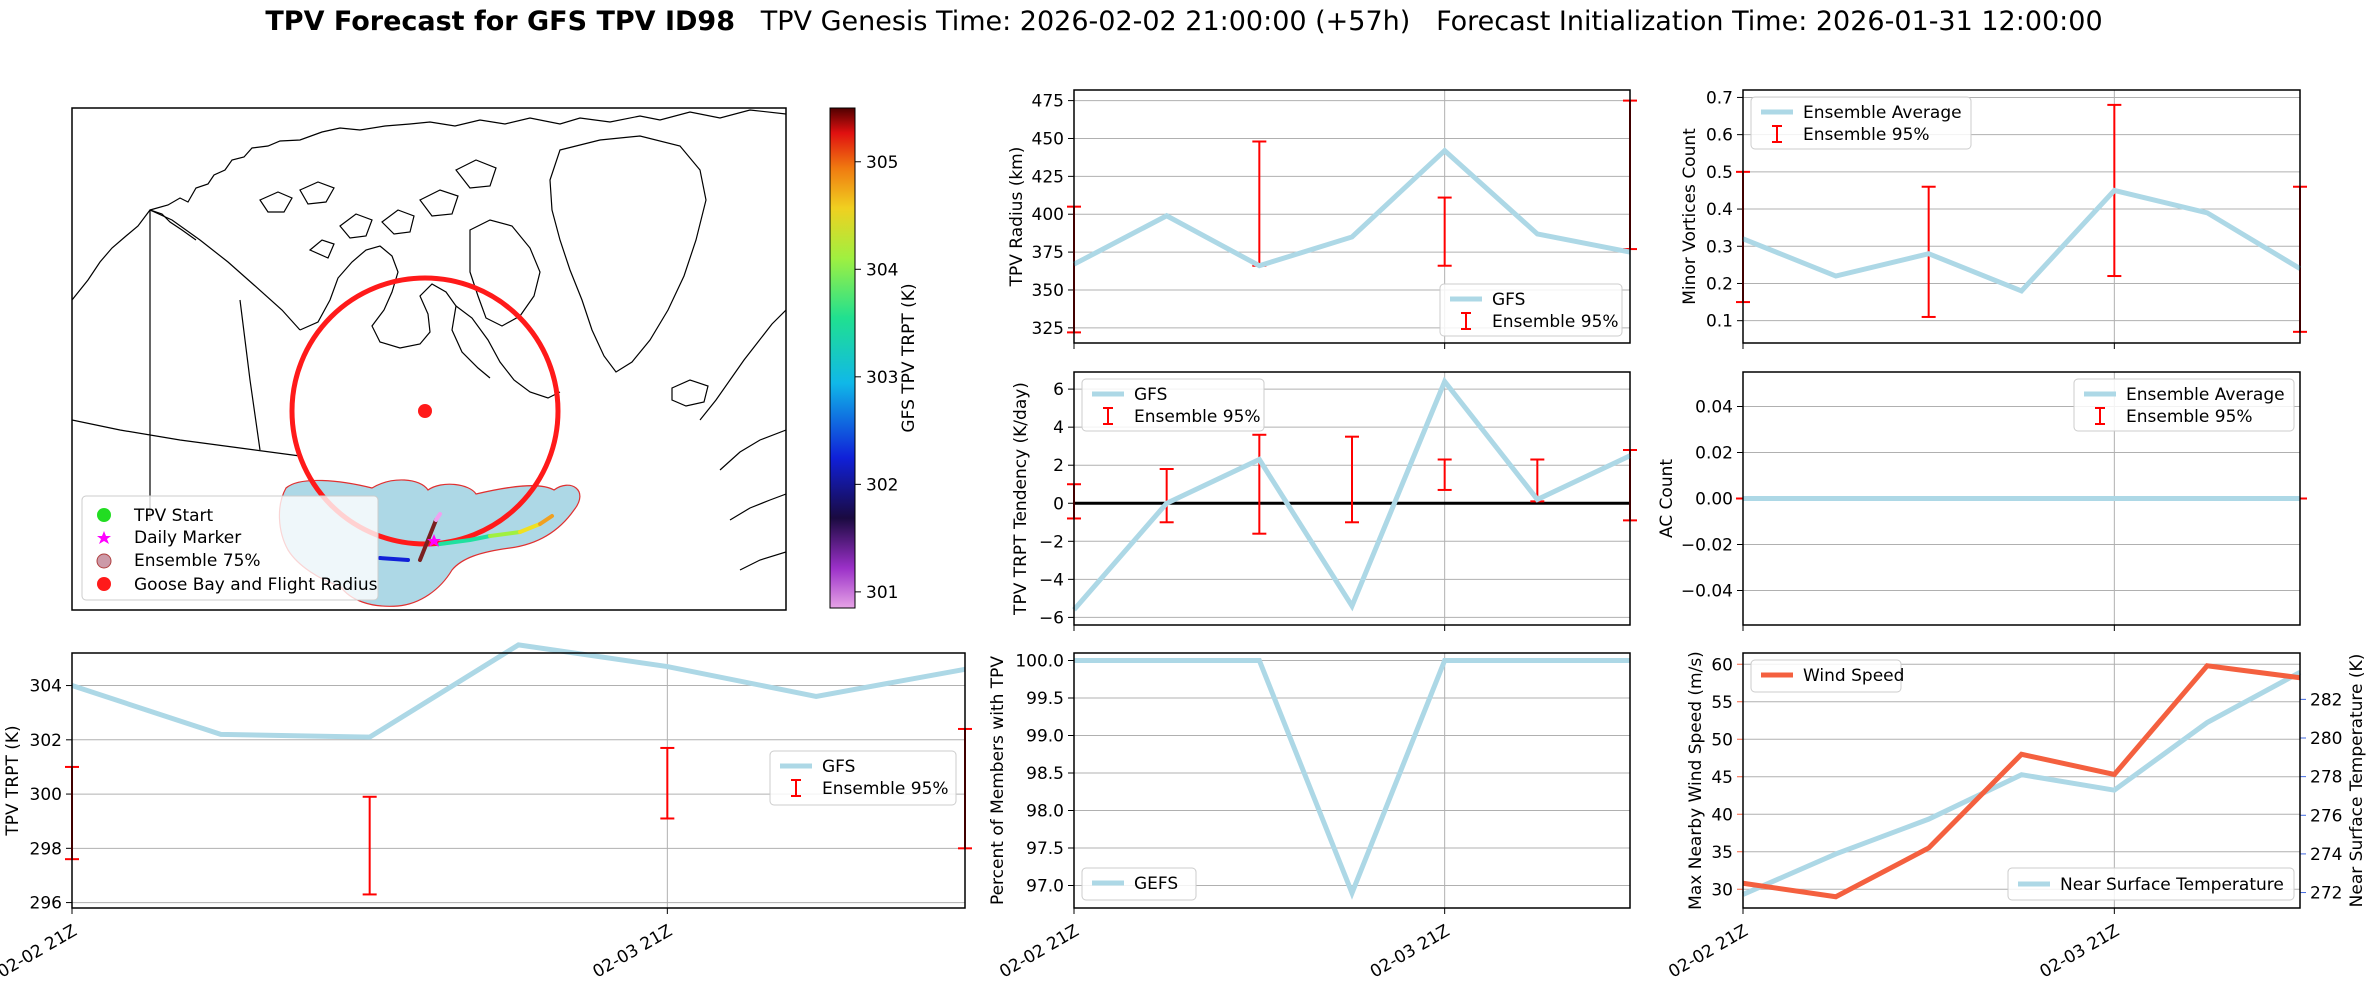  What do you see at coordinates (1045, 849) in the screenshot?
I see `y-tick-label: 97.5` at bounding box center [1045, 849].